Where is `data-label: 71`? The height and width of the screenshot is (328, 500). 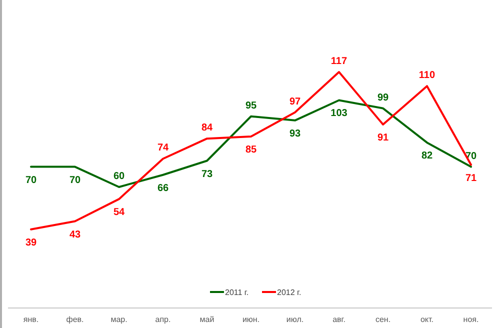
data-label: 71 is located at coordinates (471, 178).